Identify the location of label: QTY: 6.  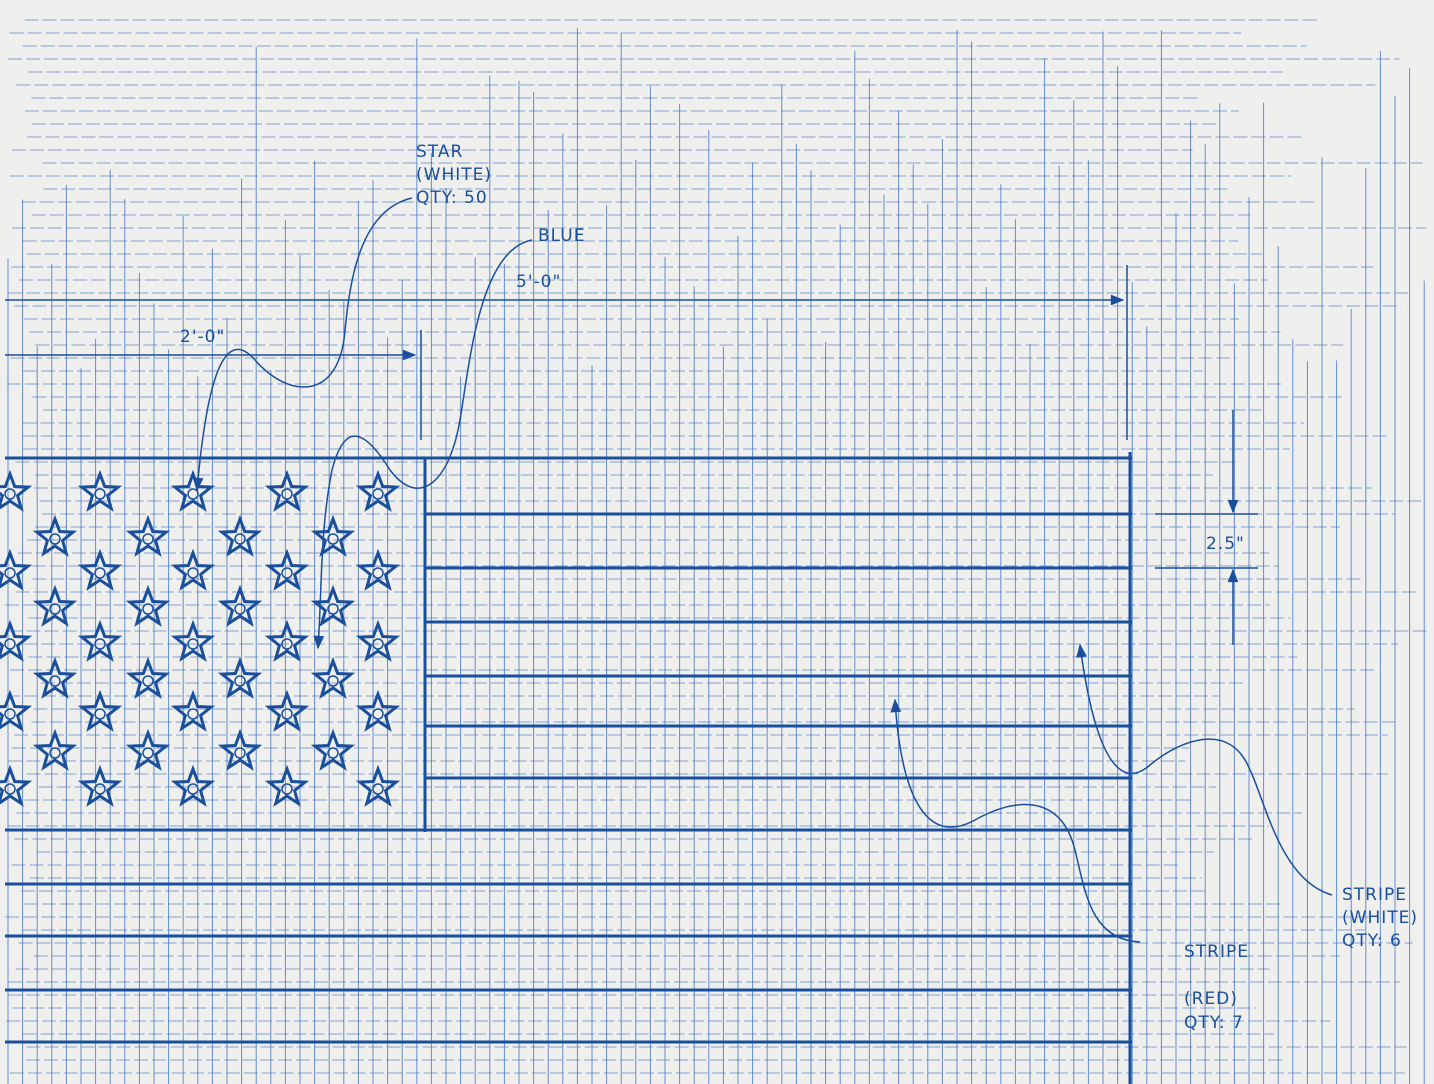
(1372, 941).